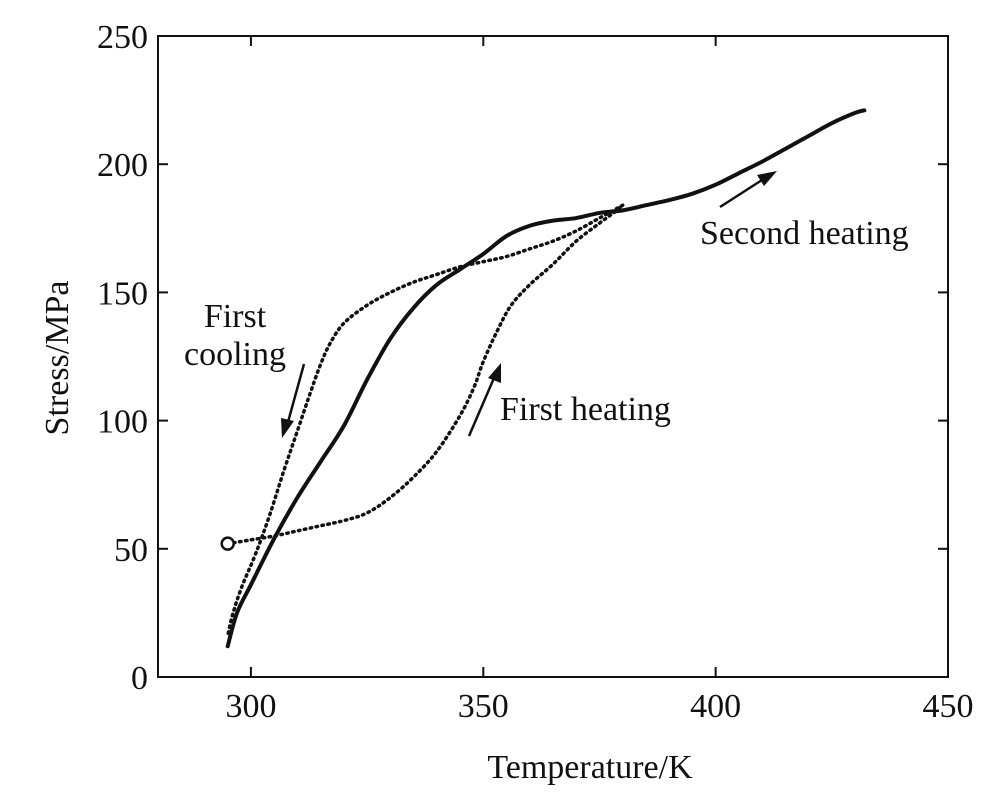 Image resolution: width=1007 pixels, height=803 pixels. Describe the element at coordinates (235, 354) in the screenshot. I see `annotation-first-cooling-line2: cooling` at that location.